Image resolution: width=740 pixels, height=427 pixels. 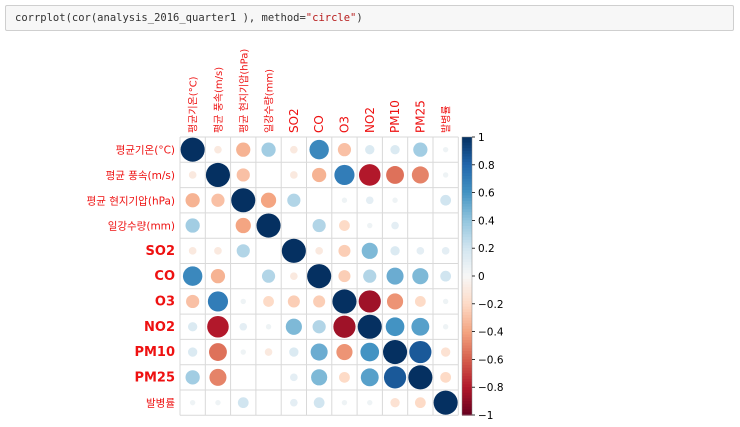 I want to click on column-label: PM25, so click(x=420, y=116).